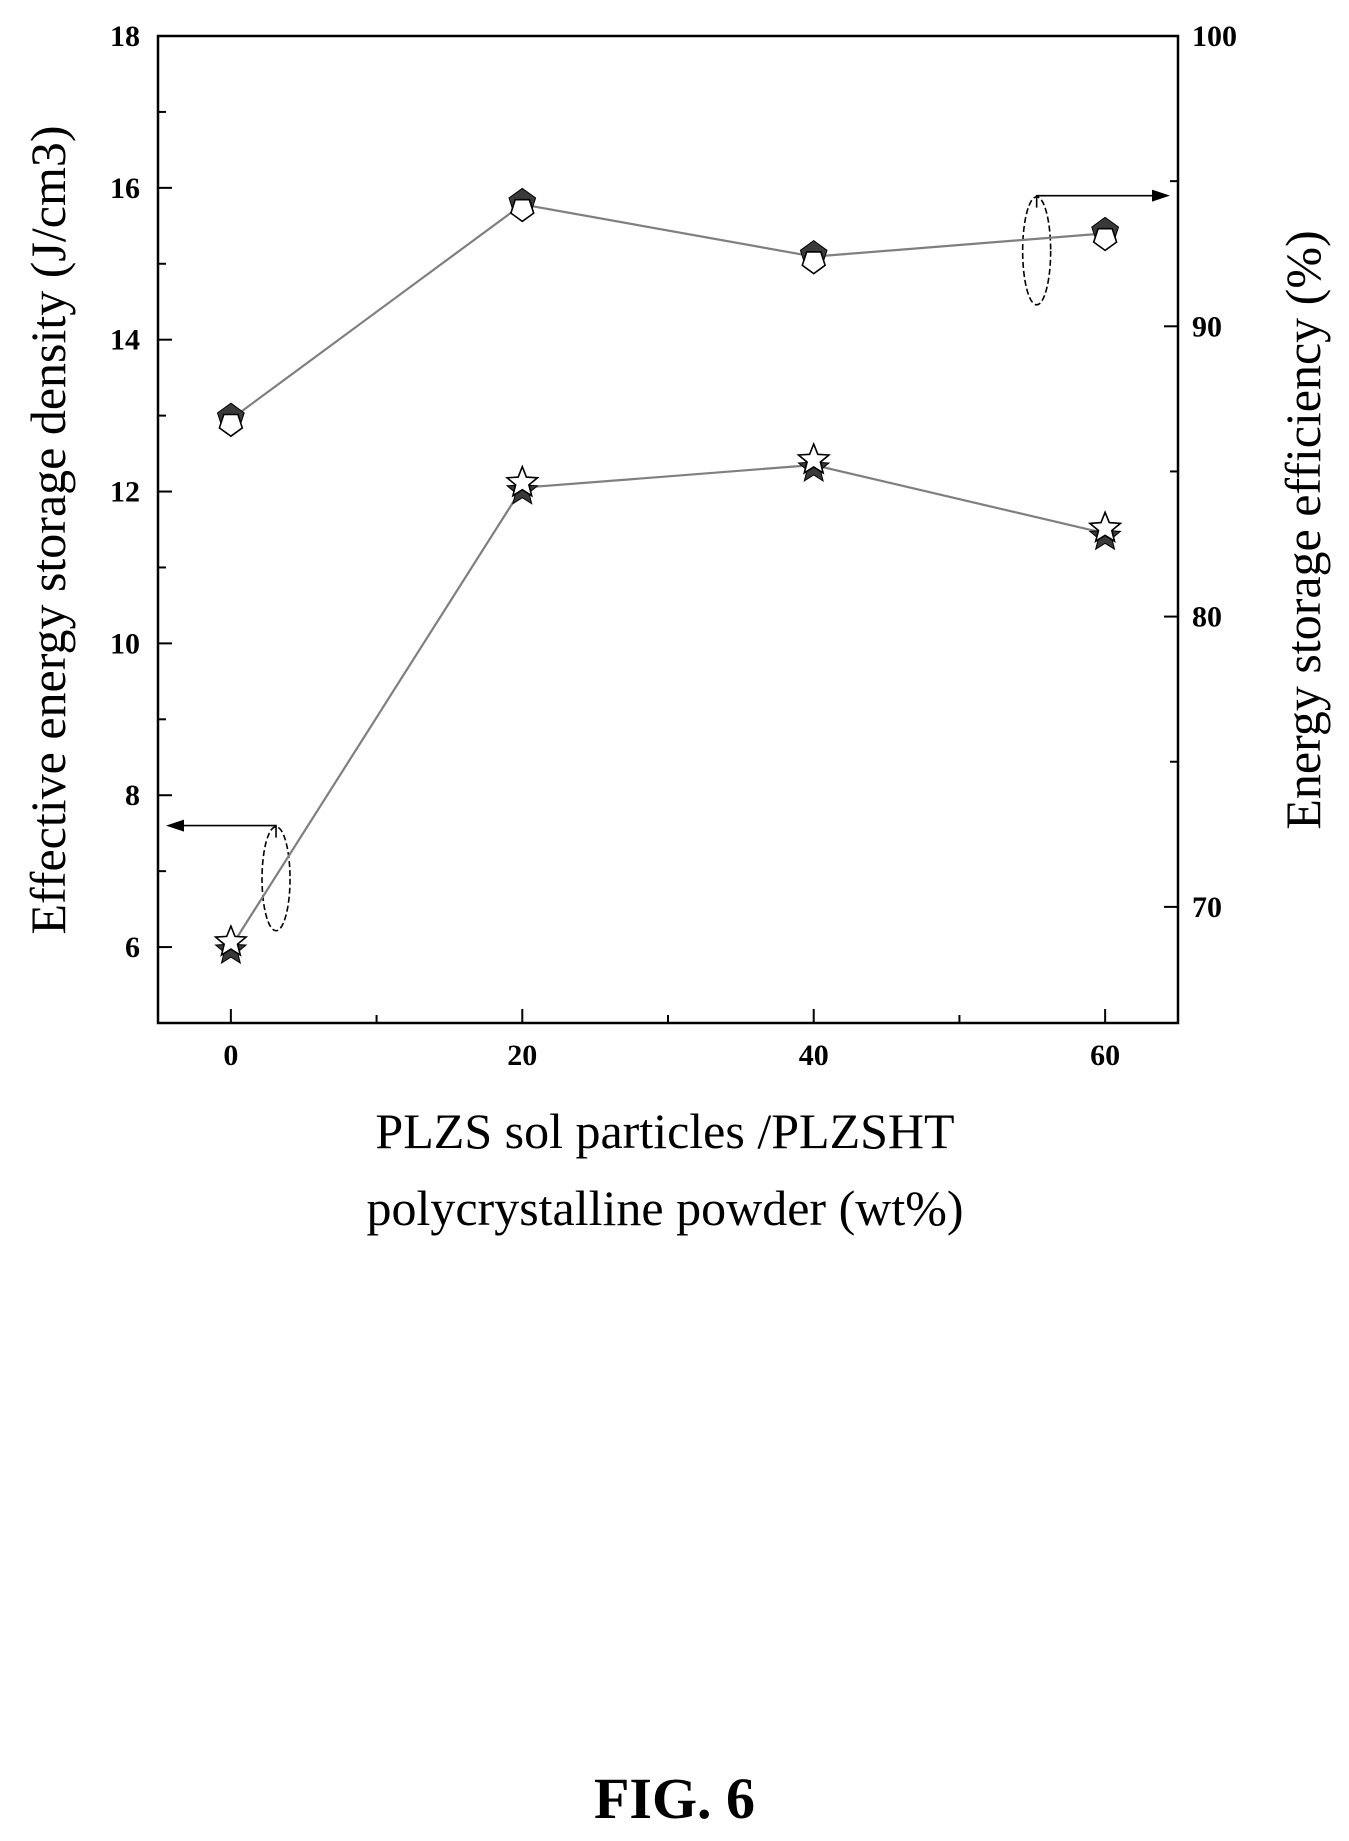 The image size is (1349, 1841). I want to click on right-axis-arrow-line, so click(1094, 201).